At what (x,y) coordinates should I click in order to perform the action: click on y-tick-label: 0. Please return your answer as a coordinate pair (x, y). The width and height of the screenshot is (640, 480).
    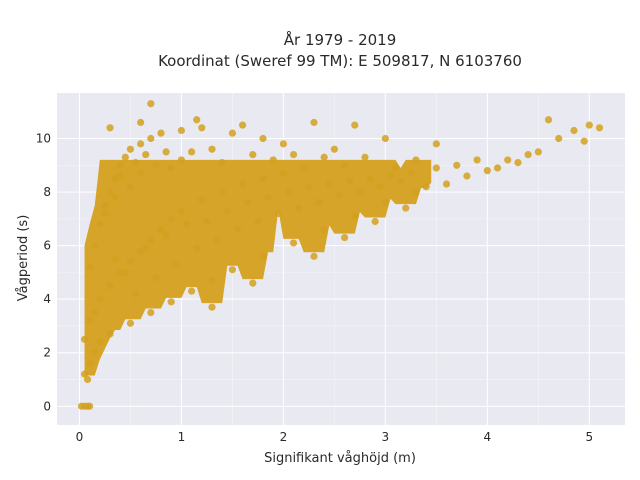
    Looking at the image, I should click on (47, 406).